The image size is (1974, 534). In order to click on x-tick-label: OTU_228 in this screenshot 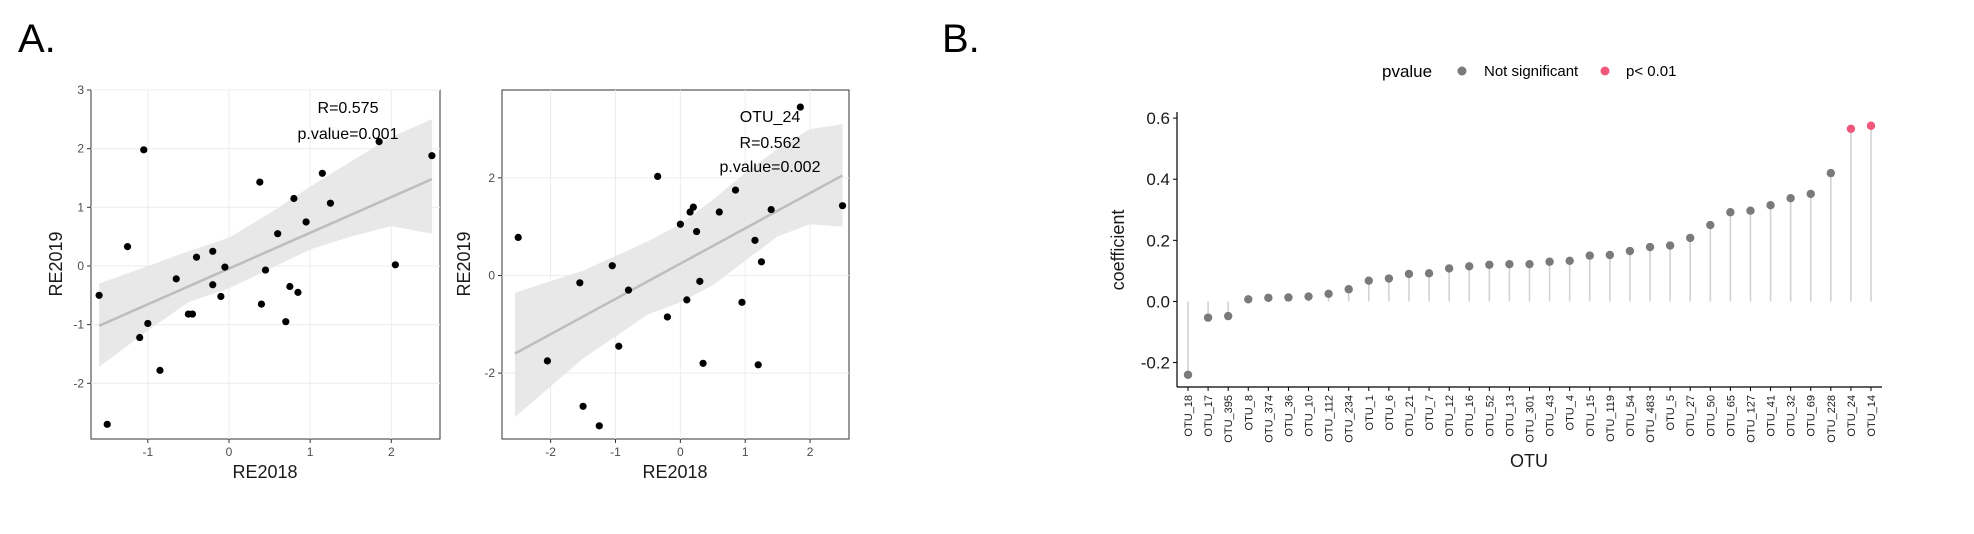, I will do `click(1832, 419)`.